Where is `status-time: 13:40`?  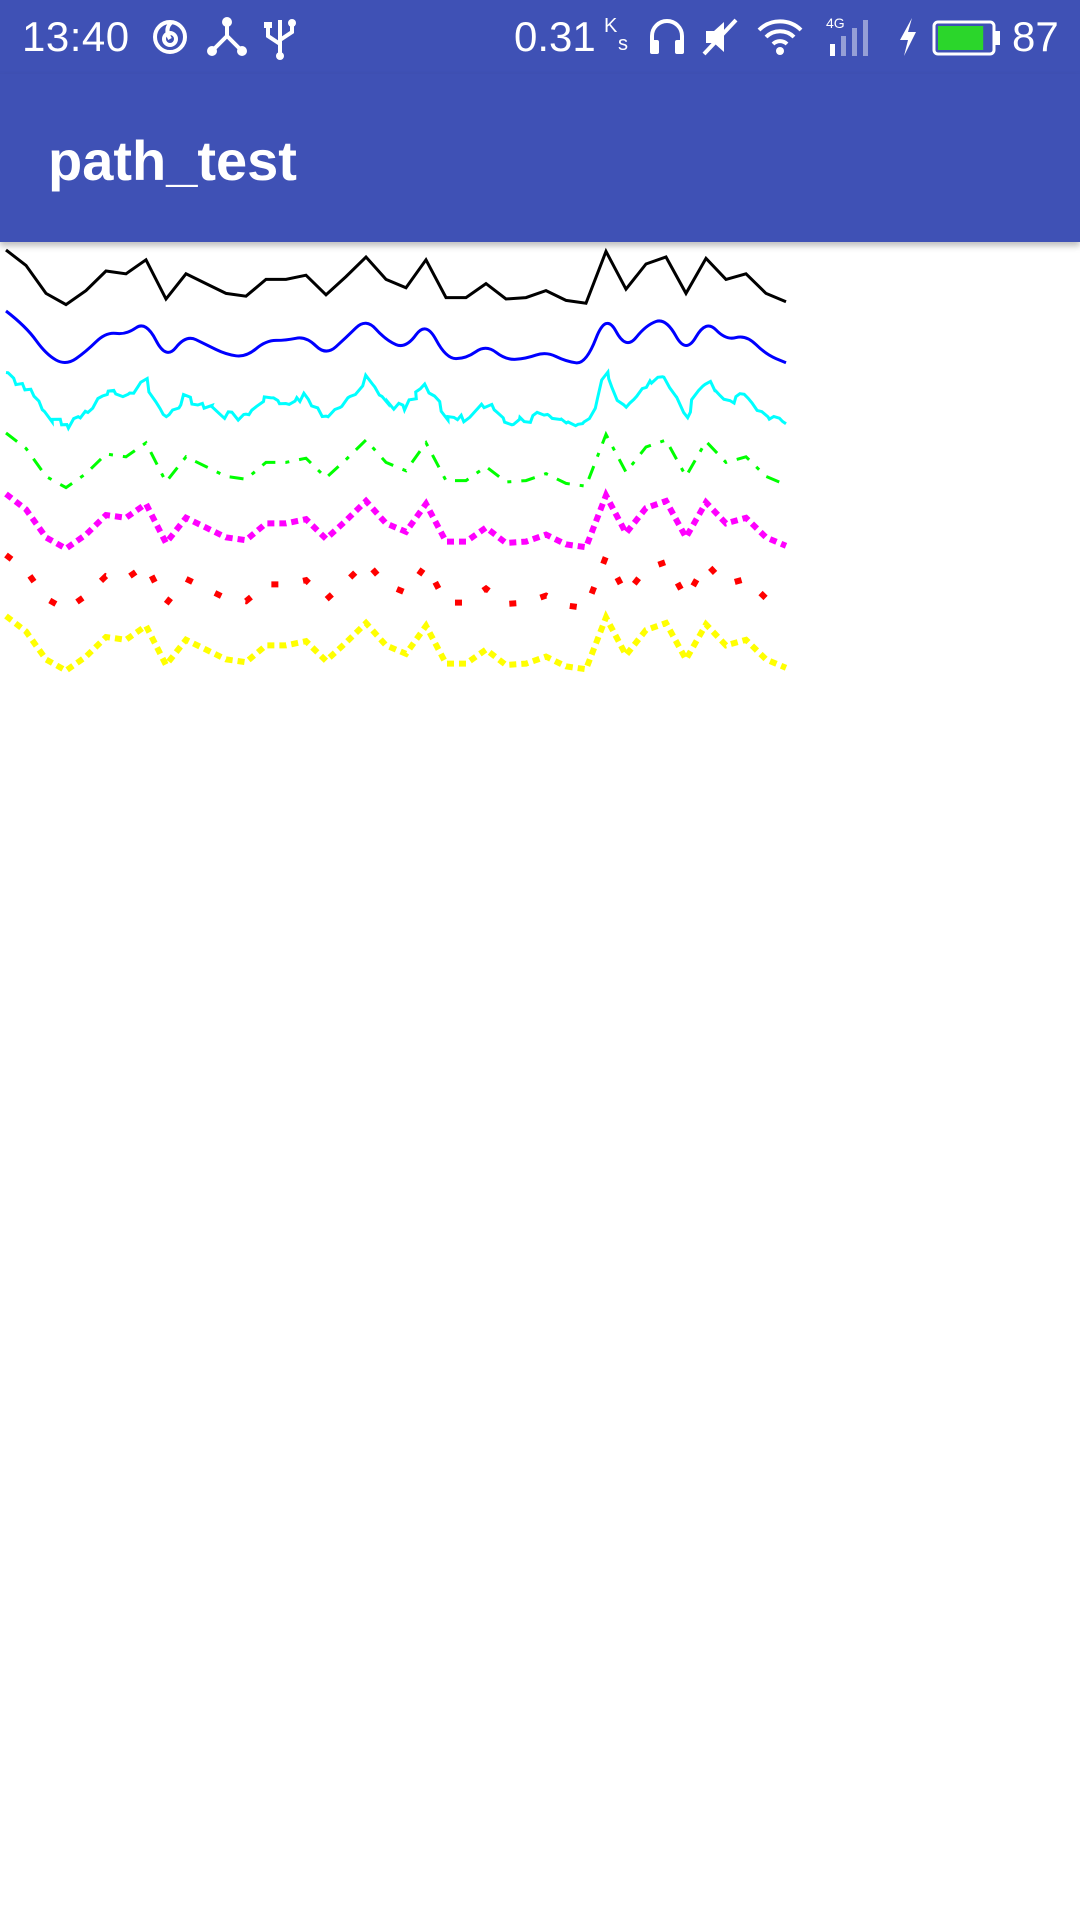 status-time: 13:40 is located at coordinates (76, 36).